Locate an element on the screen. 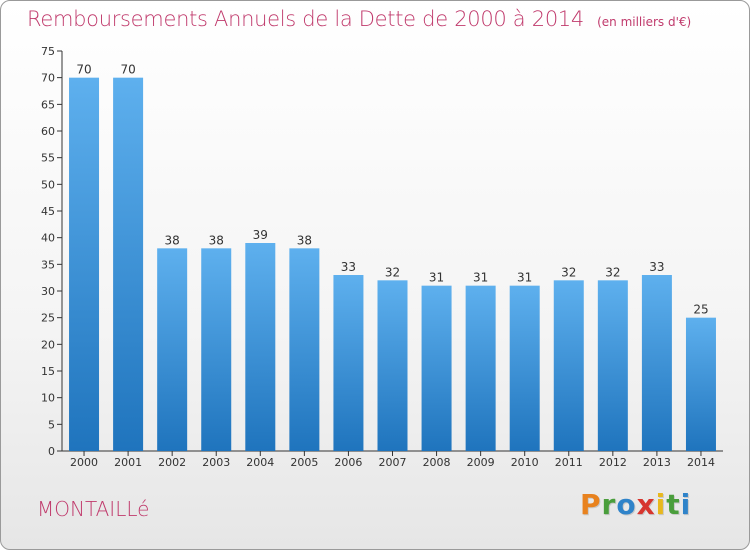 Image resolution: width=750 pixels, height=550 pixels. bar-2004 is located at coordinates (260, 347).